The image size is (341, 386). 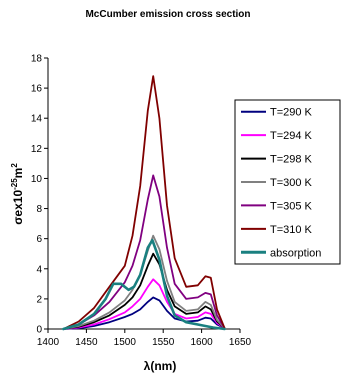 What do you see at coordinates (160, 366) in the screenshot?
I see `x-axis-label: λ(nm)` at bounding box center [160, 366].